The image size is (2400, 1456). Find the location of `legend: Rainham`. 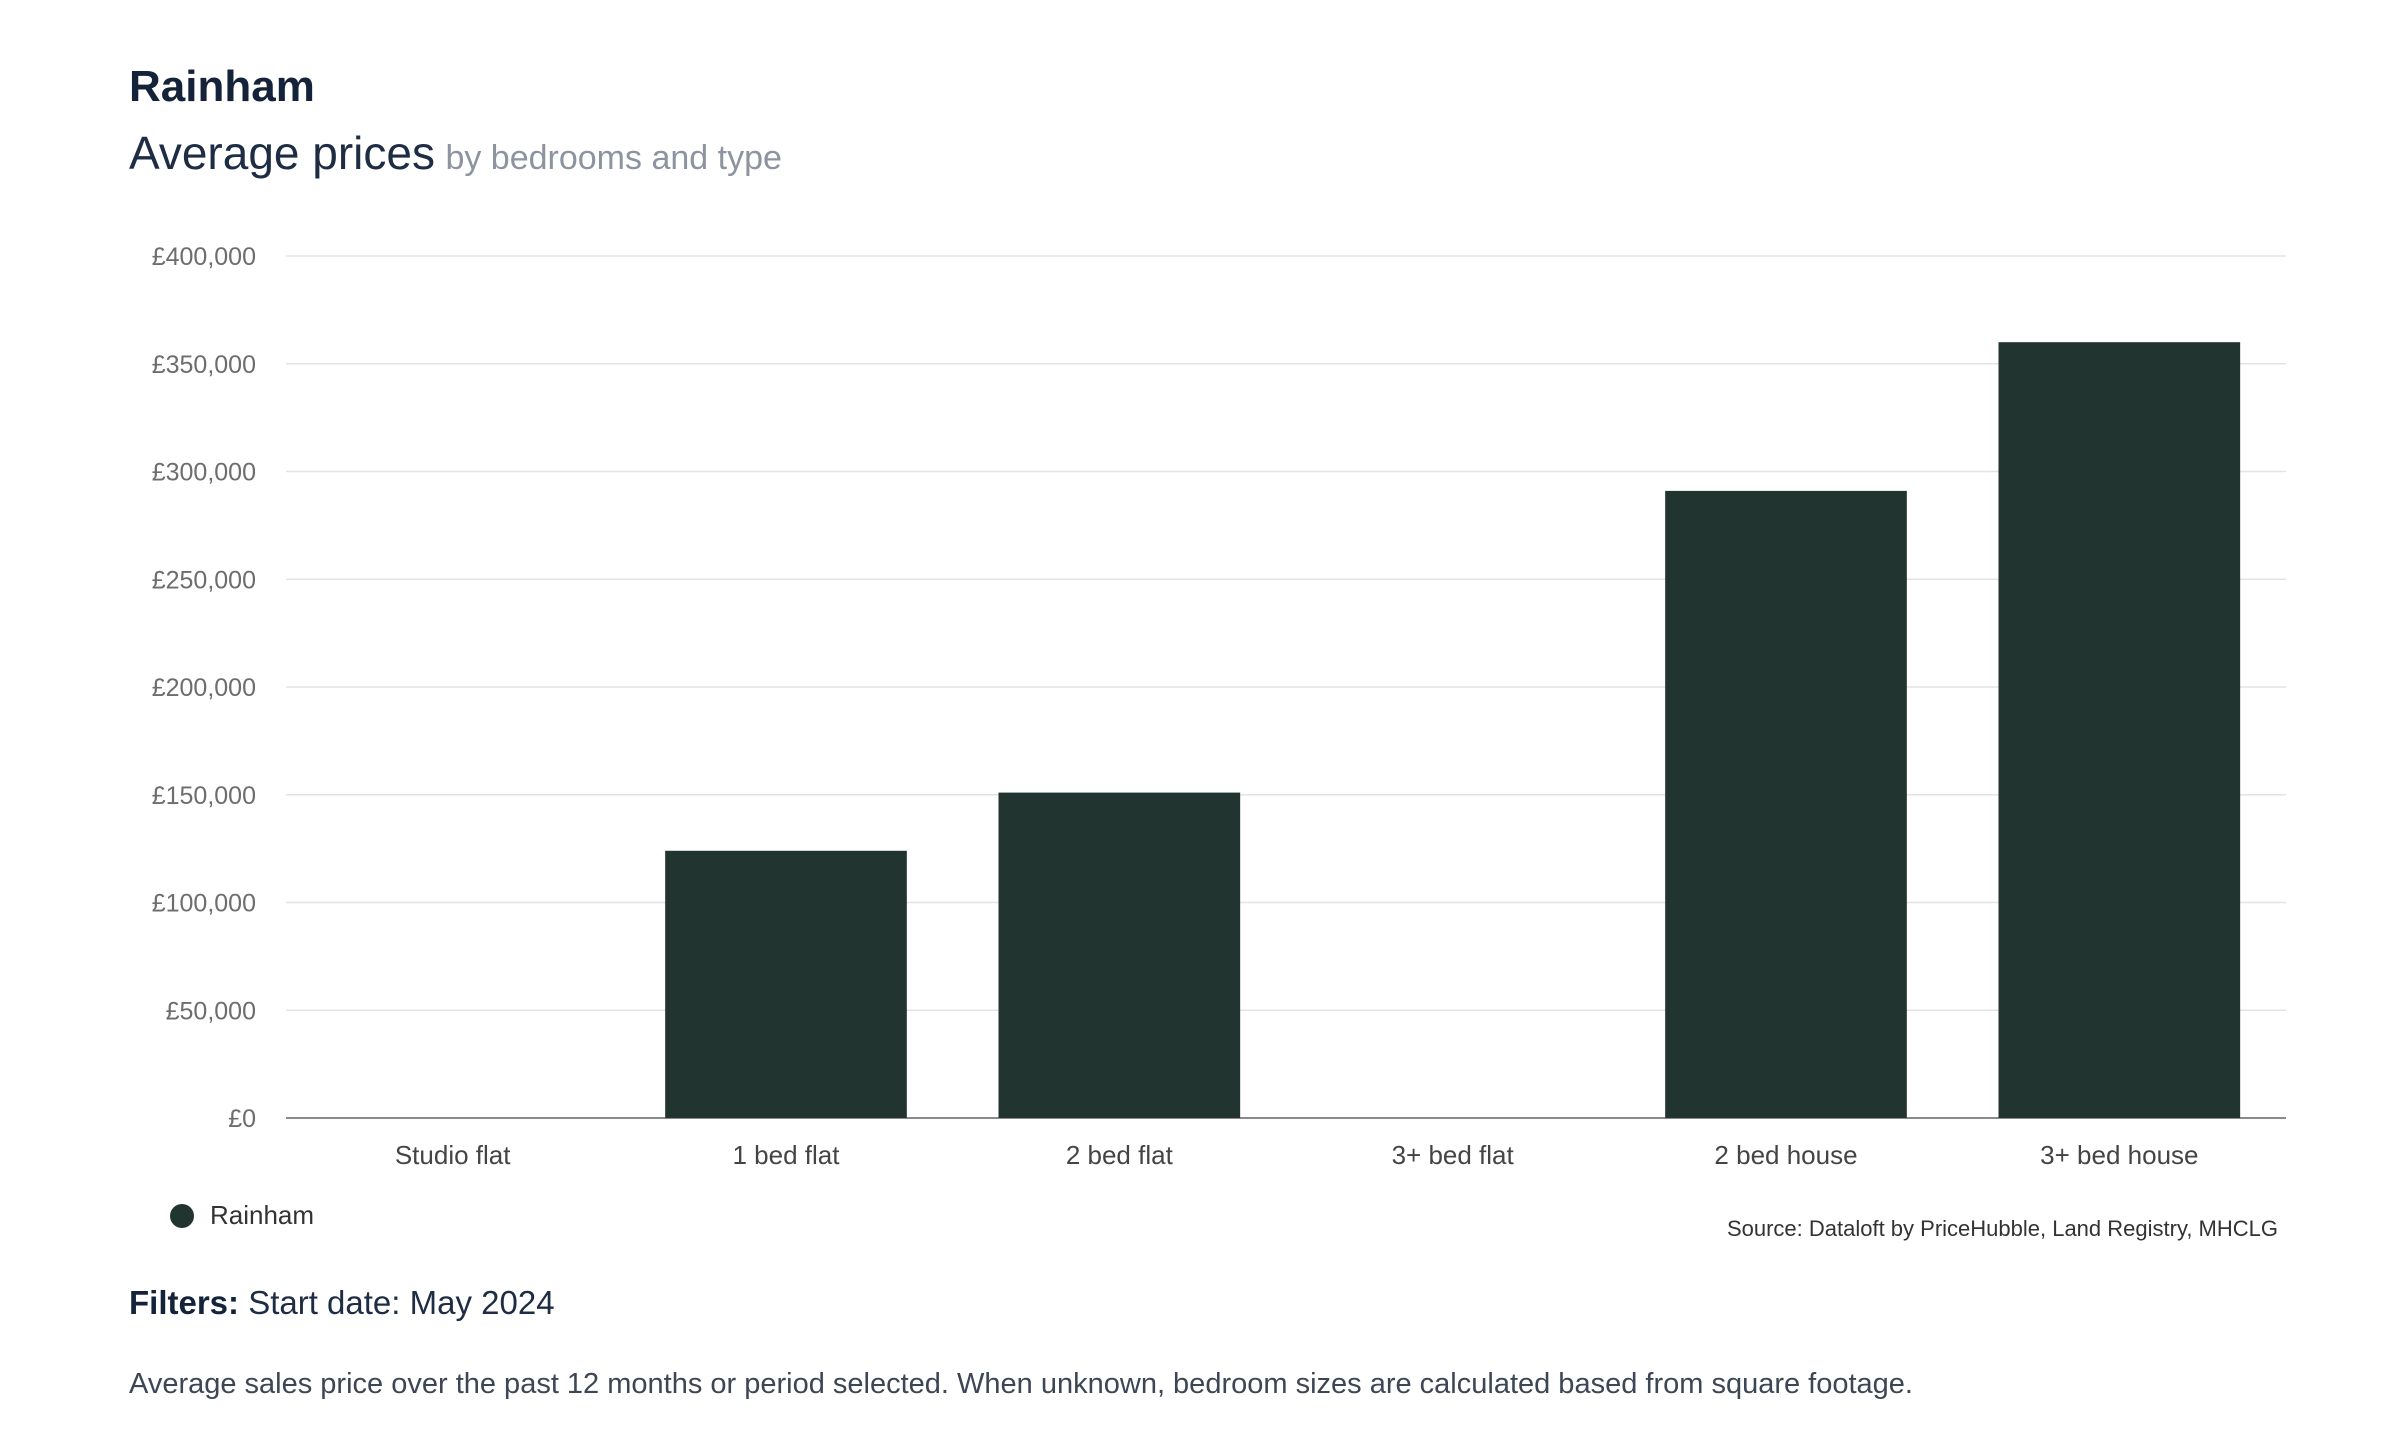

legend: Rainham is located at coordinates (242, 1215).